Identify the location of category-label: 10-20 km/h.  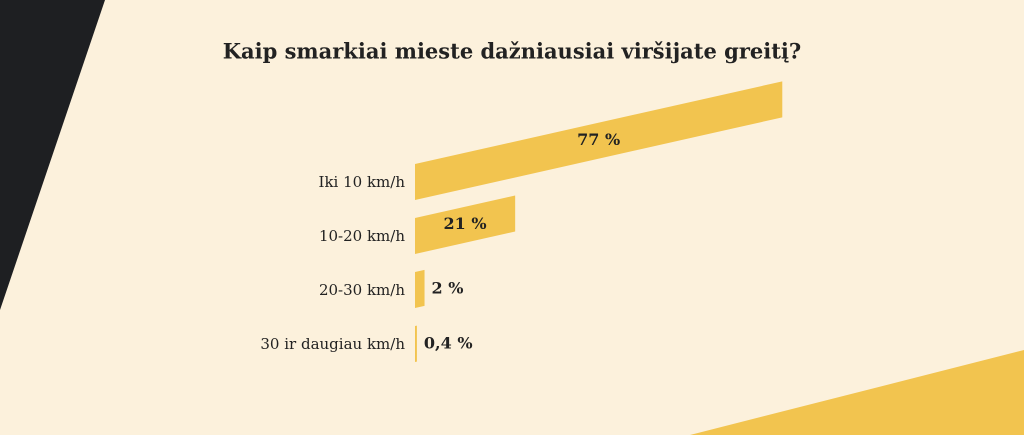
(362, 236).